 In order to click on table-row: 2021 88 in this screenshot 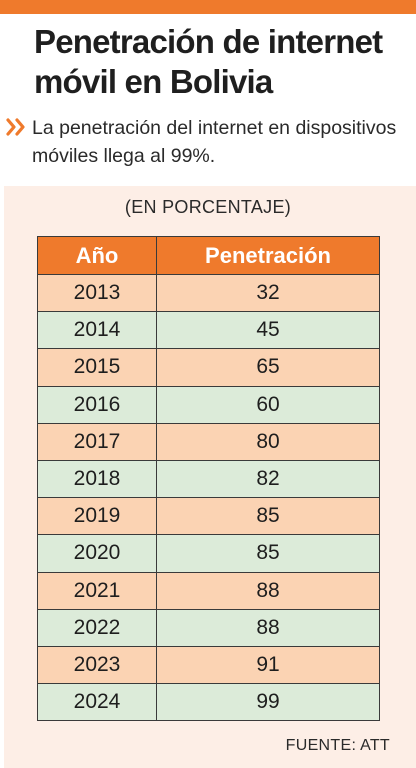, I will do `click(208, 590)`.